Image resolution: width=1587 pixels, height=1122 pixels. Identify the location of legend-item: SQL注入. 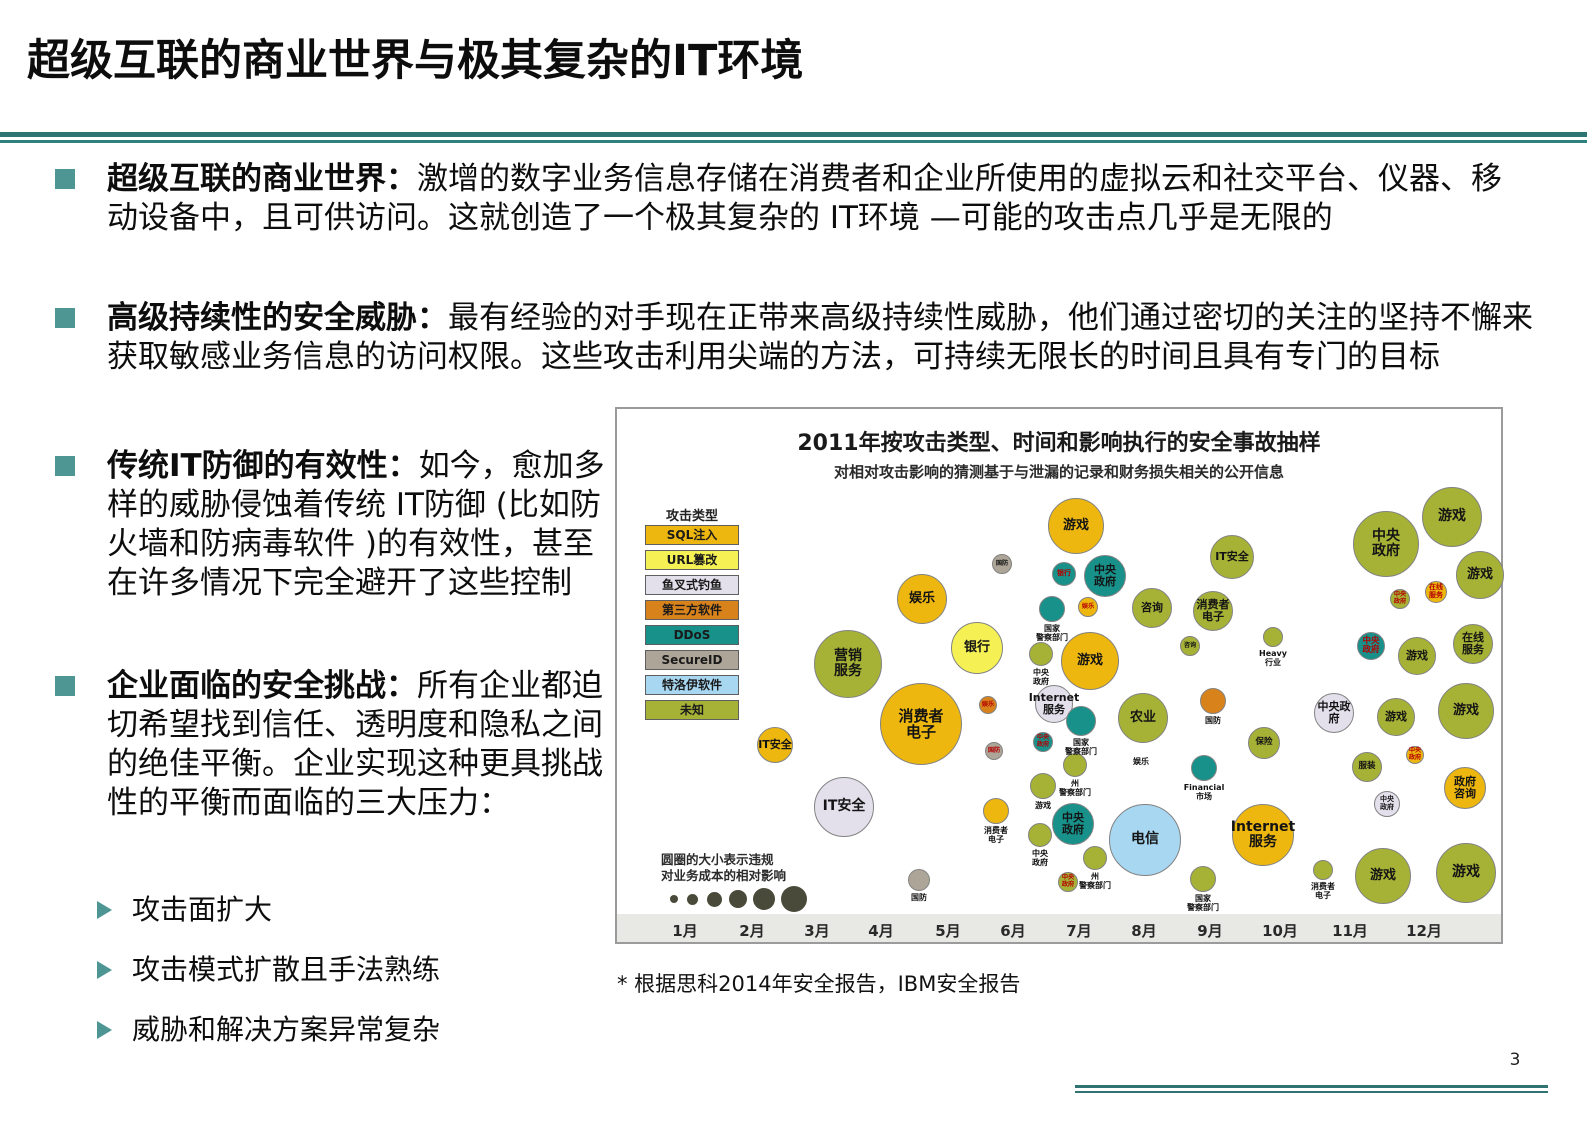
(692, 535).